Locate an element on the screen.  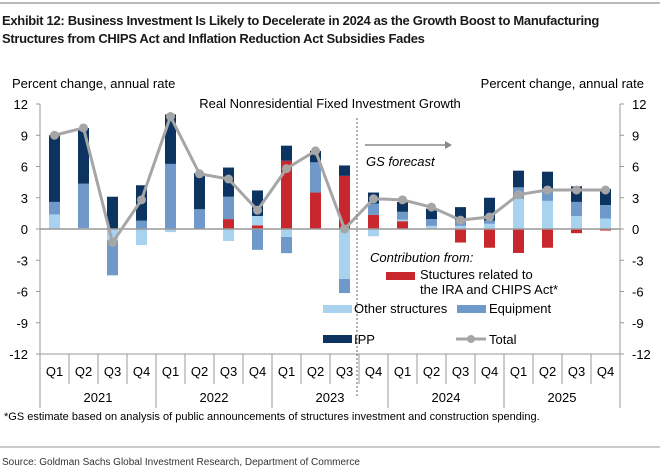
arrowhead-icon is located at coordinates (448, 145).